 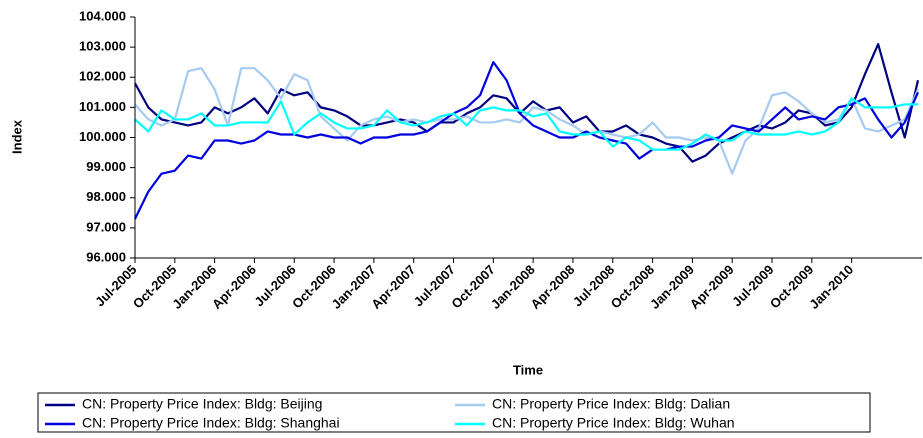 What do you see at coordinates (102, 15) in the screenshot?
I see `y-tick-label: 104.000` at bounding box center [102, 15].